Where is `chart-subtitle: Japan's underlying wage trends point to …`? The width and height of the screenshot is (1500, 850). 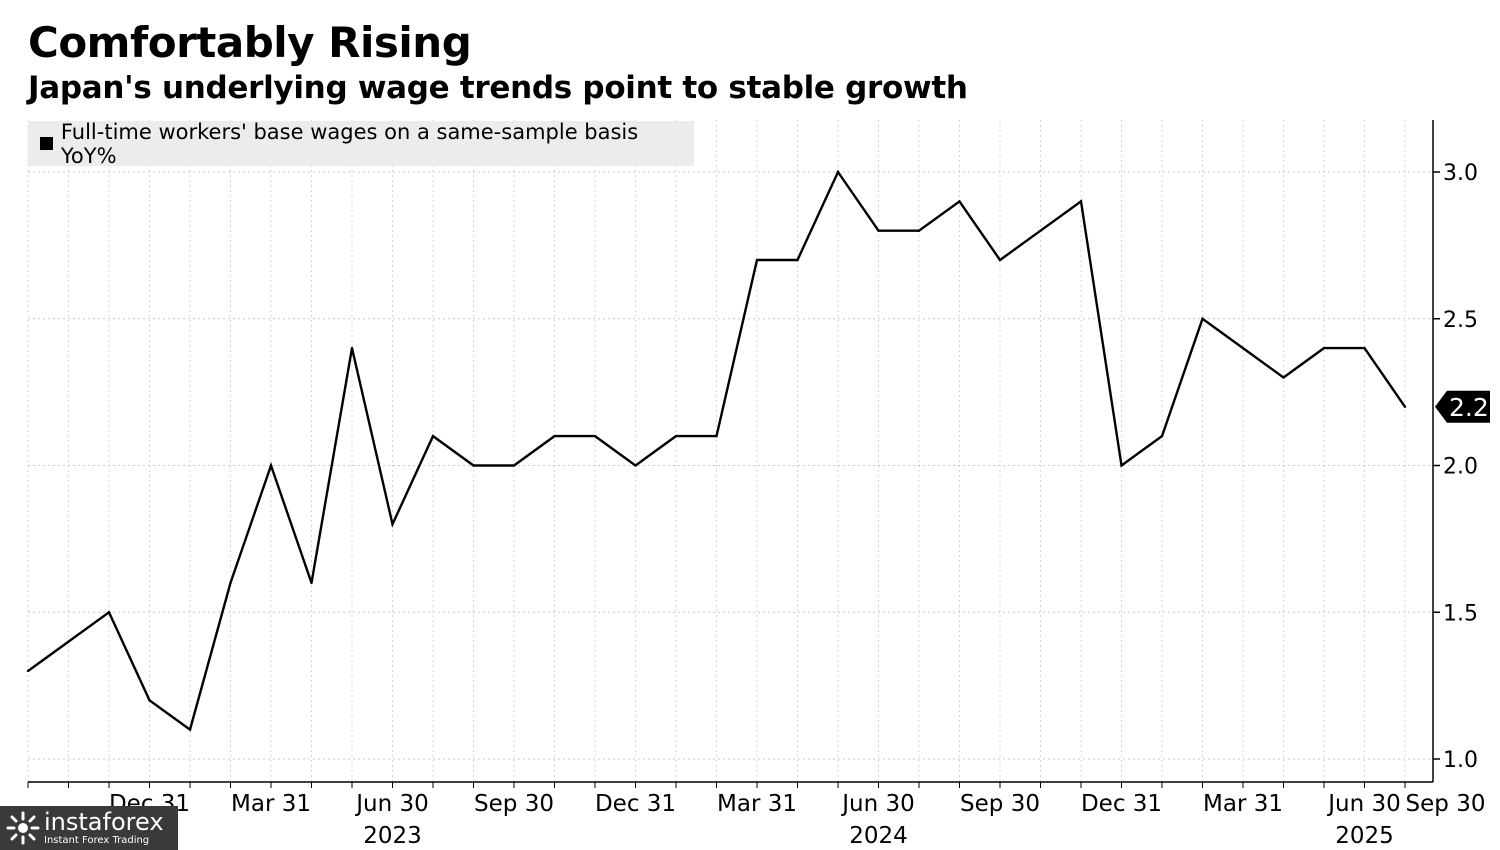
chart-subtitle: Japan's underlying wage trends point to … is located at coordinates (498, 88).